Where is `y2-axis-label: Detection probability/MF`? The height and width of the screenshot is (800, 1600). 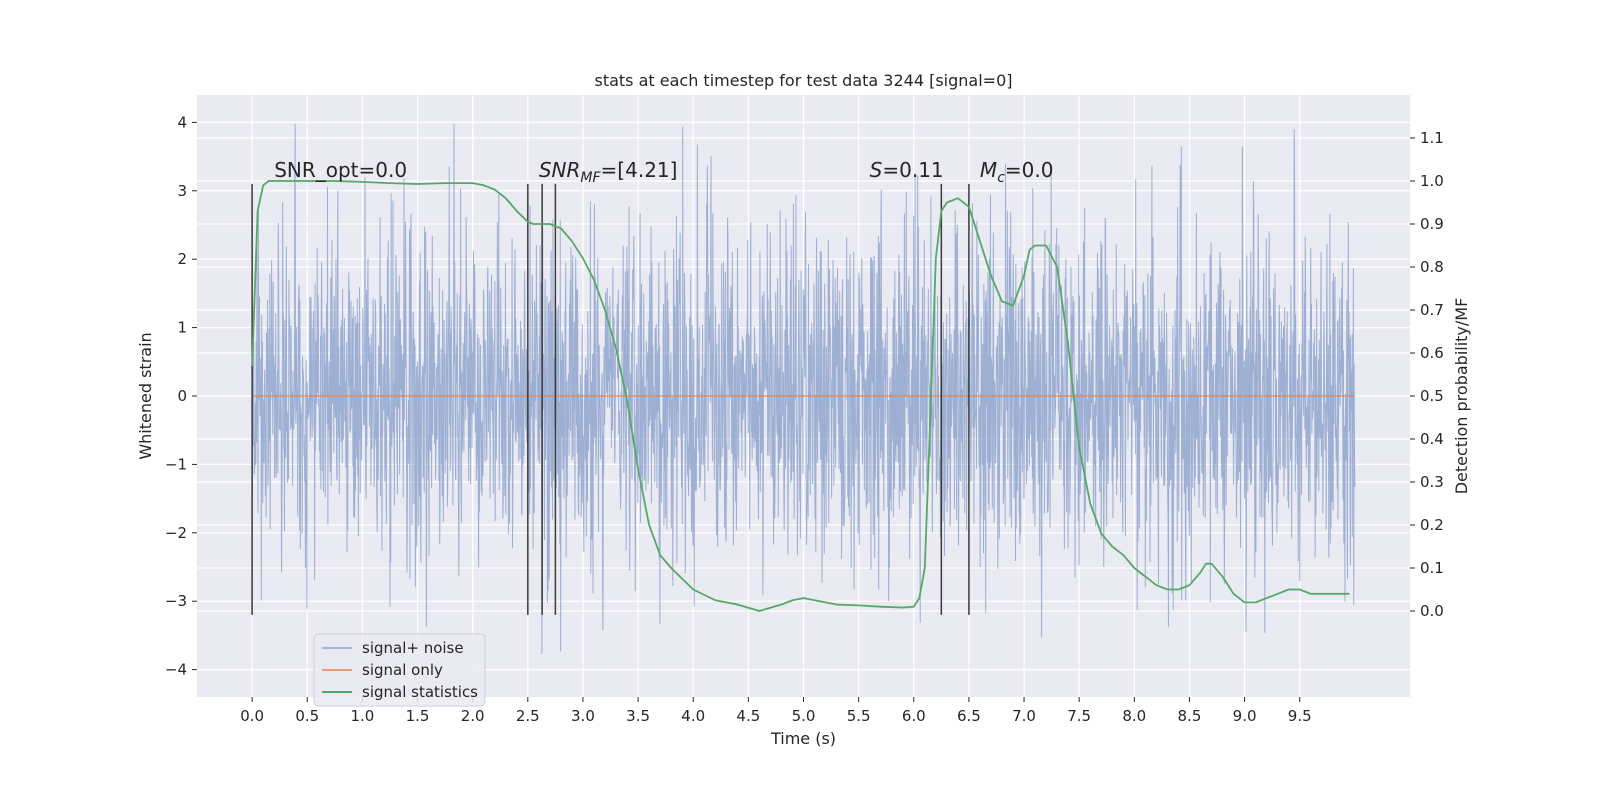 y2-axis-label: Detection probability/MF is located at coordinates (1461, 396).